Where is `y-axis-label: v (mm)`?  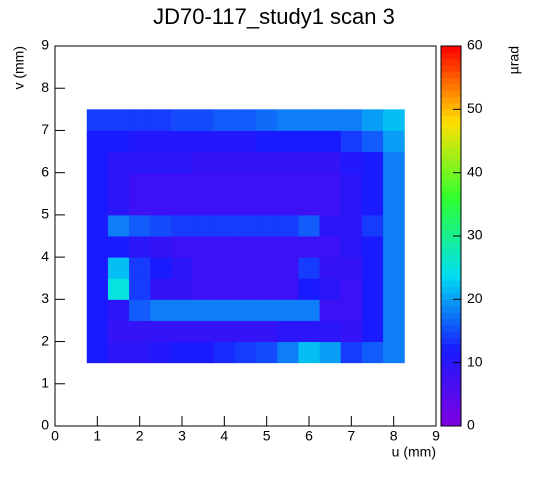 y-axis-label: v (mm) is located at coordinates (19, 68).